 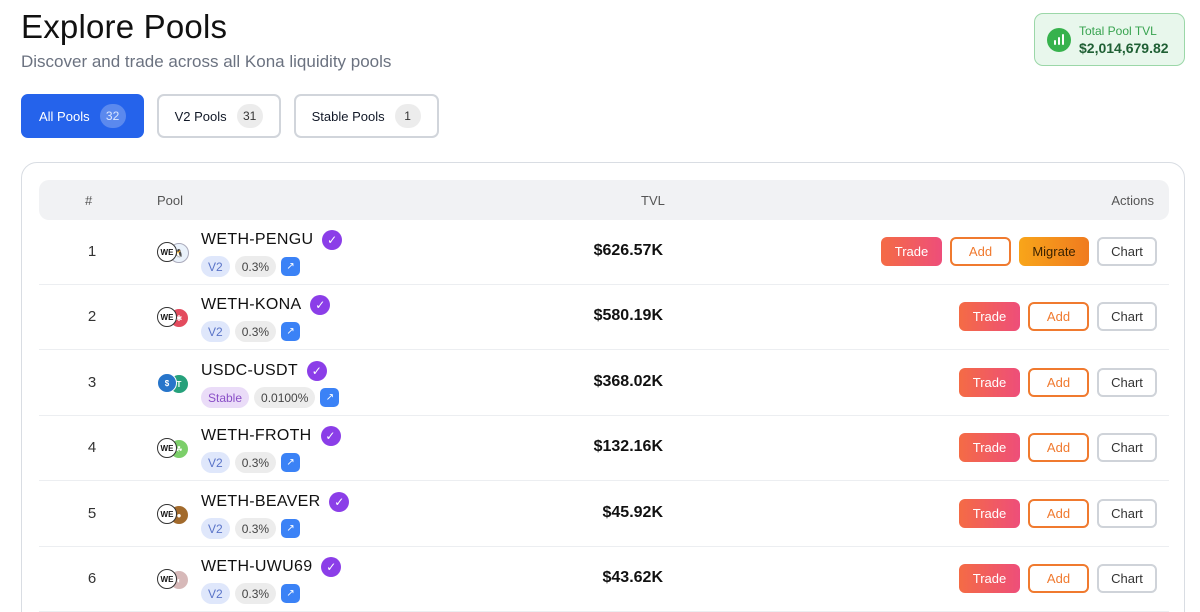 I want to click on row-actions: Trade Add Migrate Chart, so click(x=1019, y=251).